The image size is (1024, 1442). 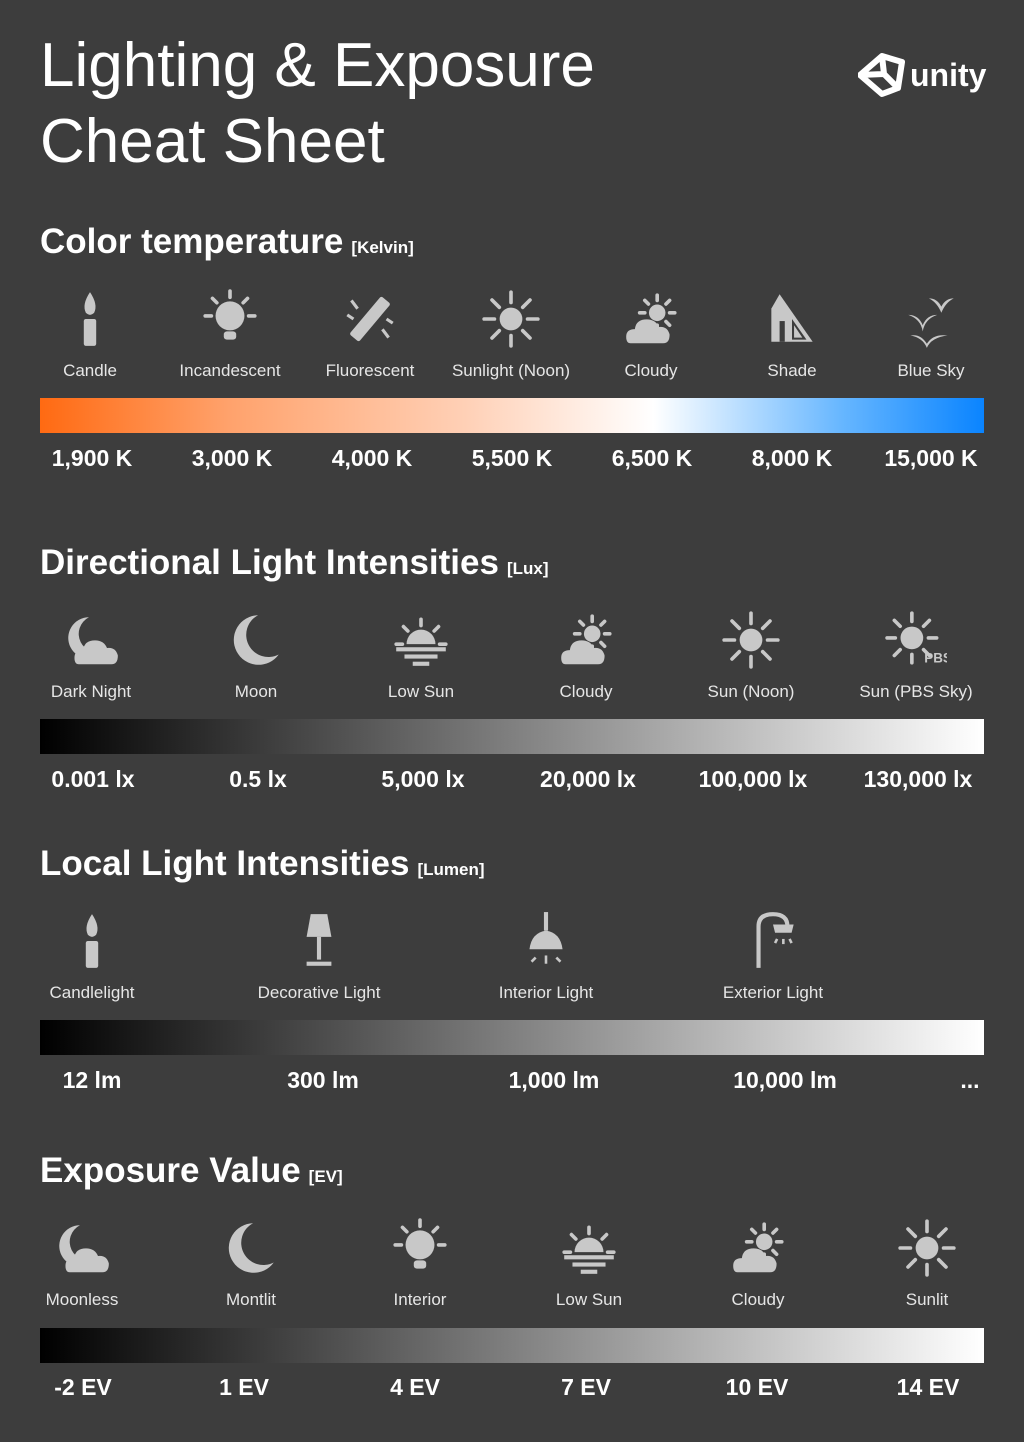 I want to click on scale-value: 8,000 K, so click(x=792, y=458).